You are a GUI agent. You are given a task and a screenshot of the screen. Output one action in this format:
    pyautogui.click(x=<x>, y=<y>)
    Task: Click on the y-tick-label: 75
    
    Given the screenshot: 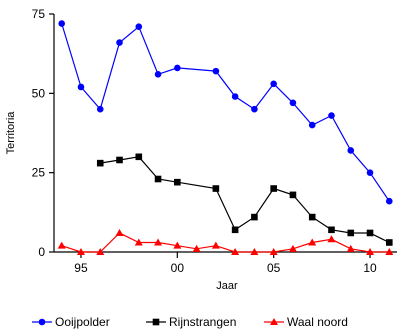 What is the action you would take?
    pyautogui.click(x=39, y=14)
    